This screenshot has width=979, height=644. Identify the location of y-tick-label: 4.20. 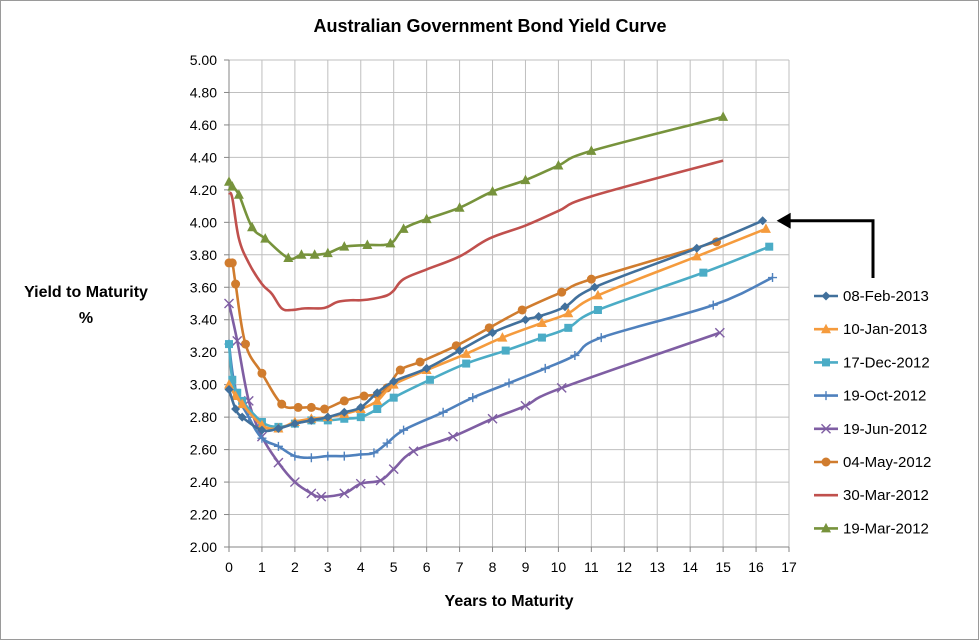
(203, 190).